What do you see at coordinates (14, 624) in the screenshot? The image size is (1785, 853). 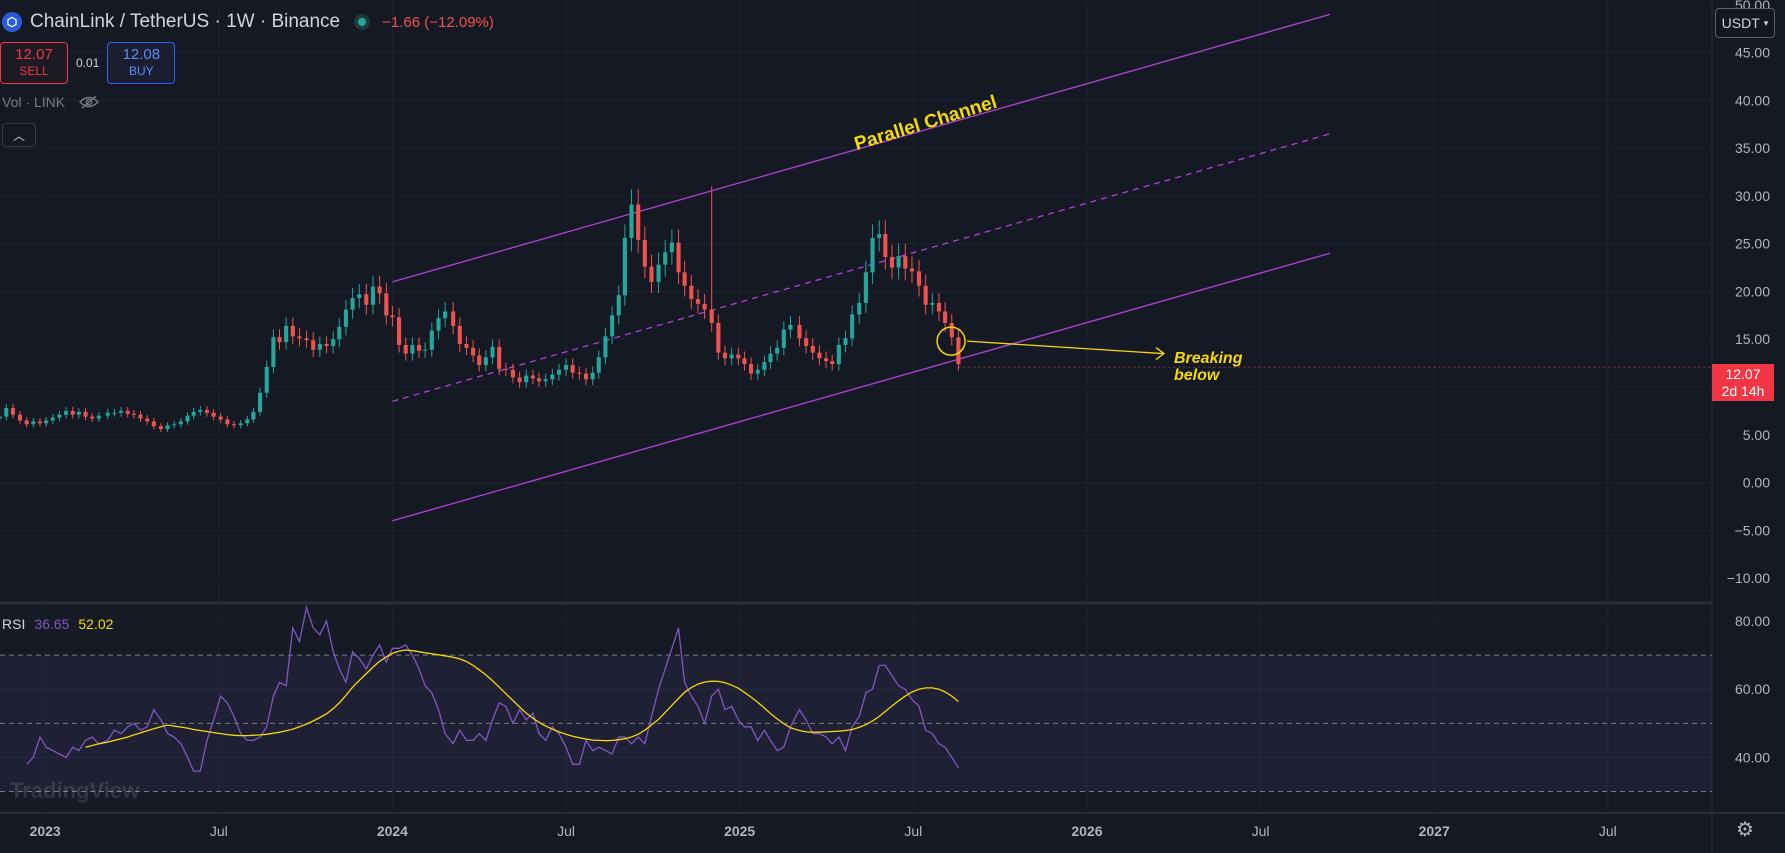 I see `rsi-label: RSI` at bounding box center [14, 624].